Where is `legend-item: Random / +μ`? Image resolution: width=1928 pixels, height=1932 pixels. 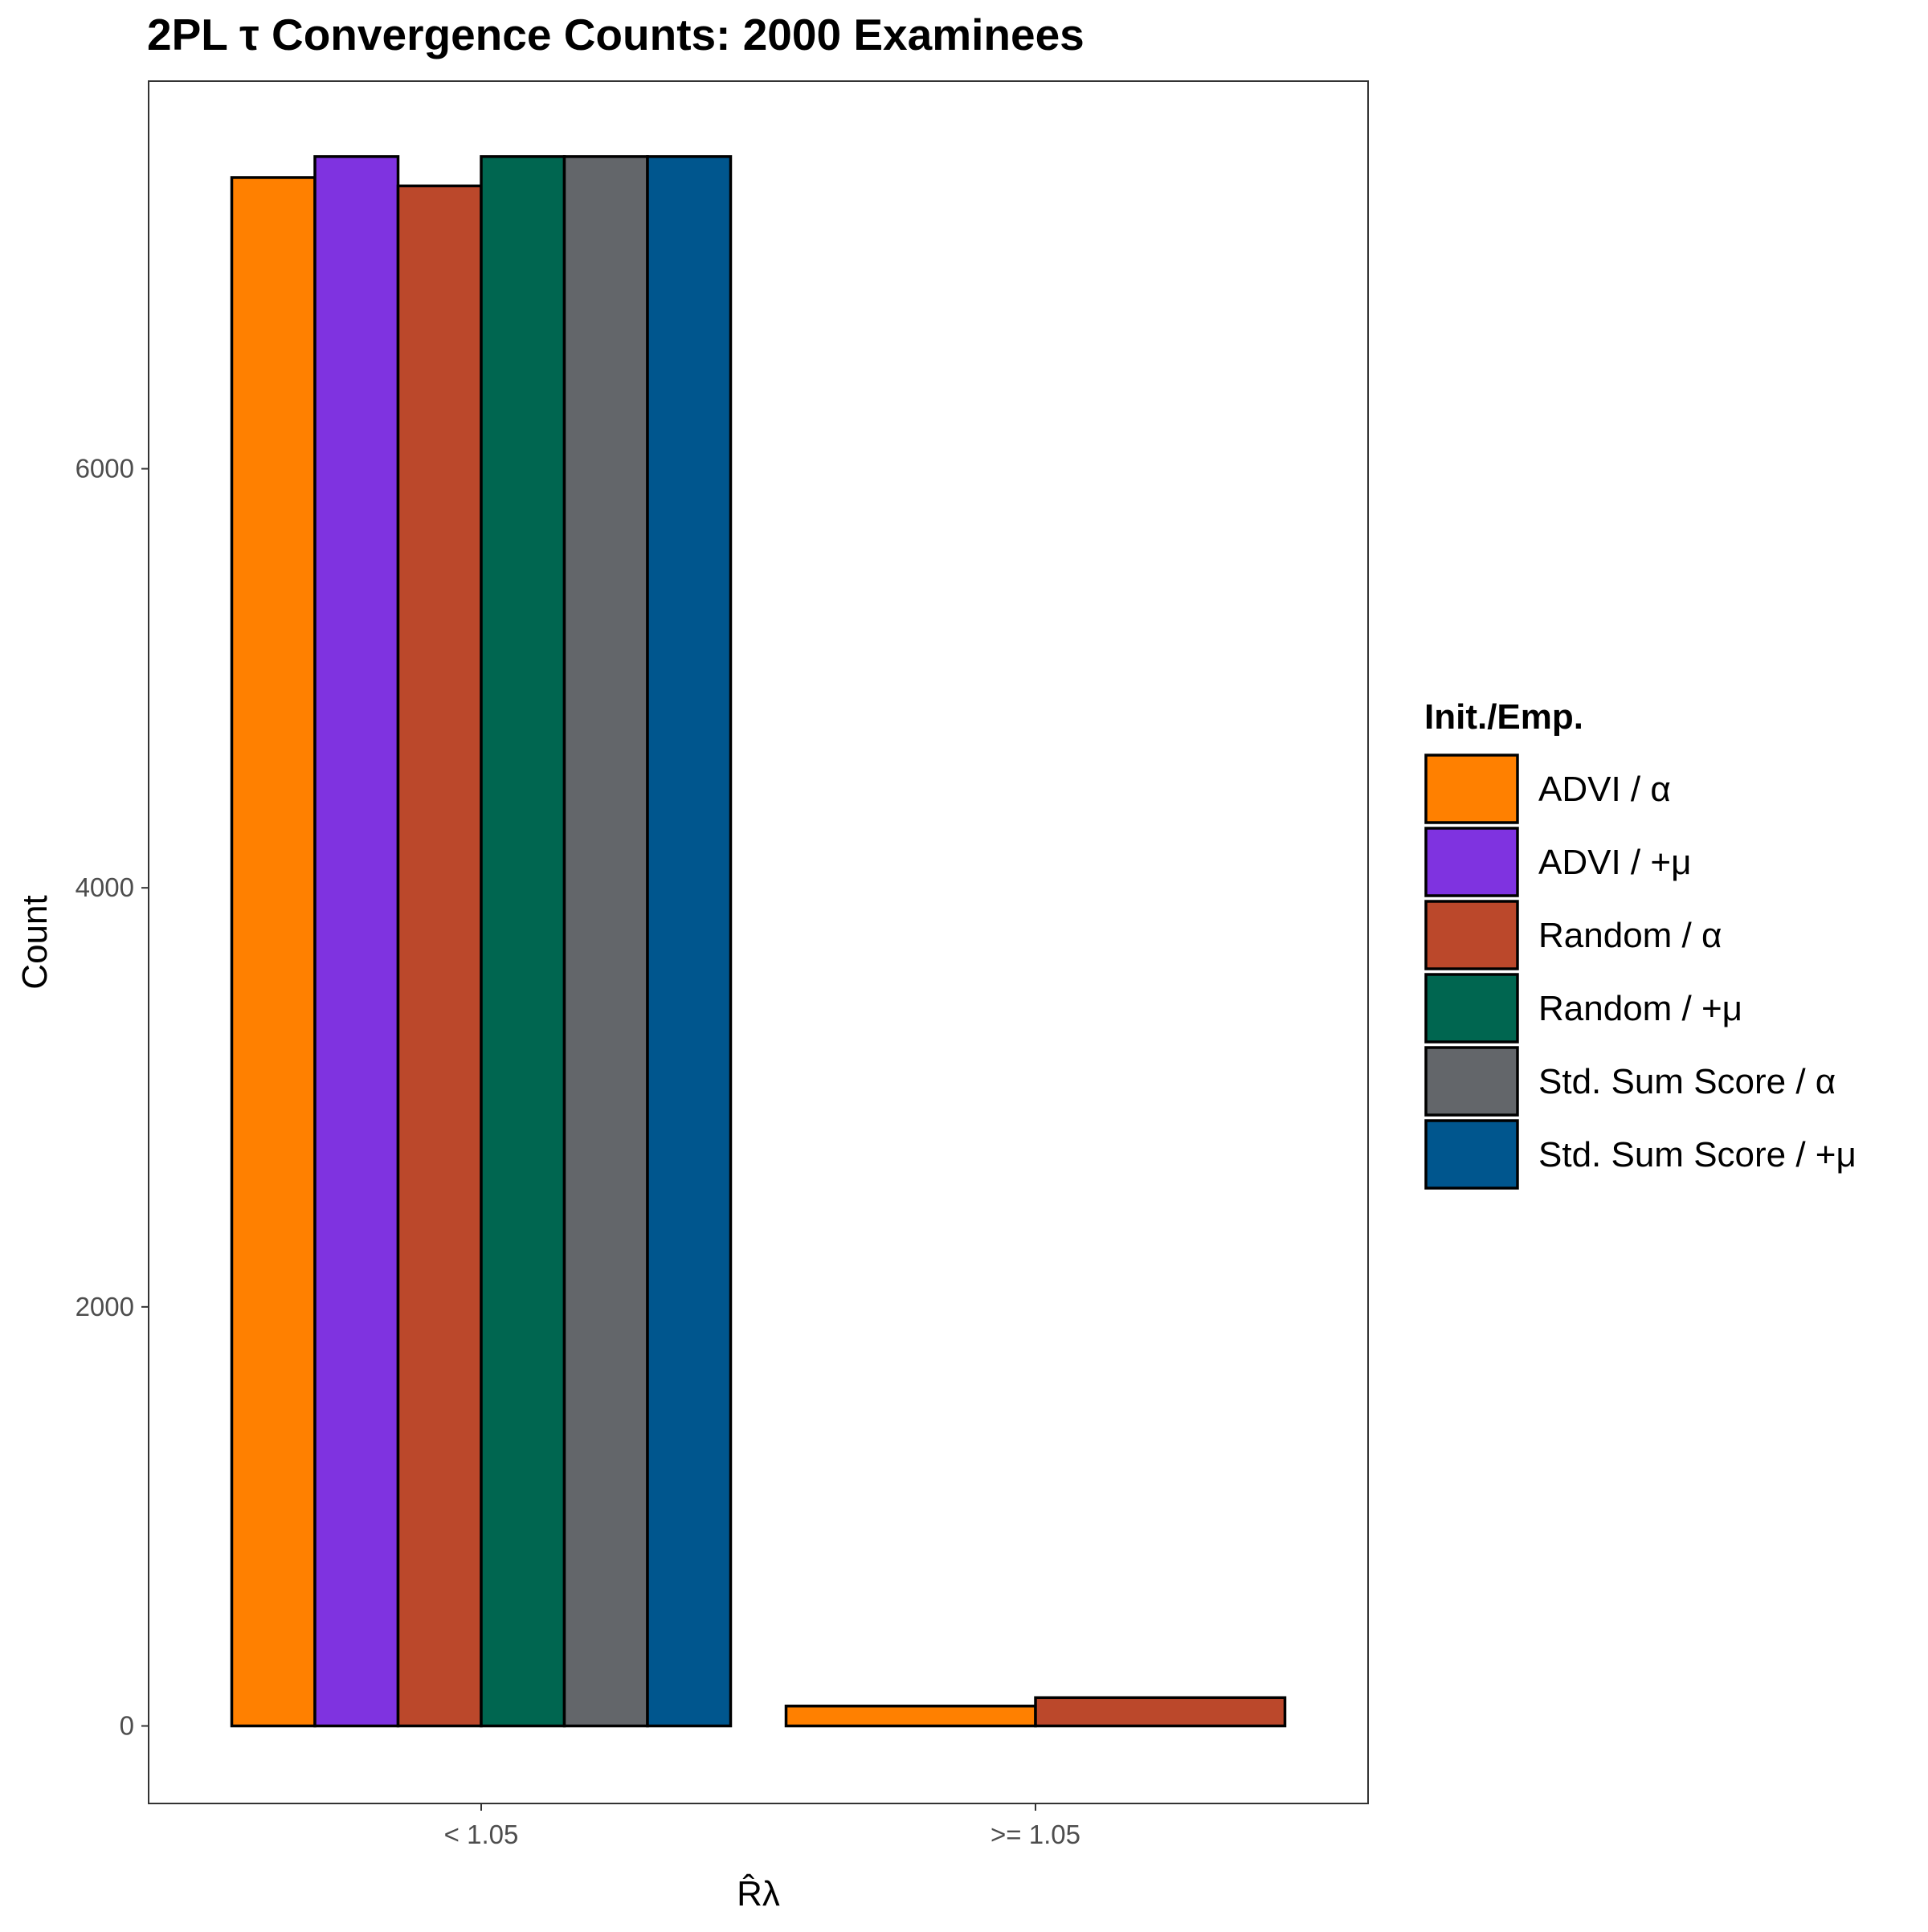
legend-item: Random / +μ is located at coordinates (1583, 1009).